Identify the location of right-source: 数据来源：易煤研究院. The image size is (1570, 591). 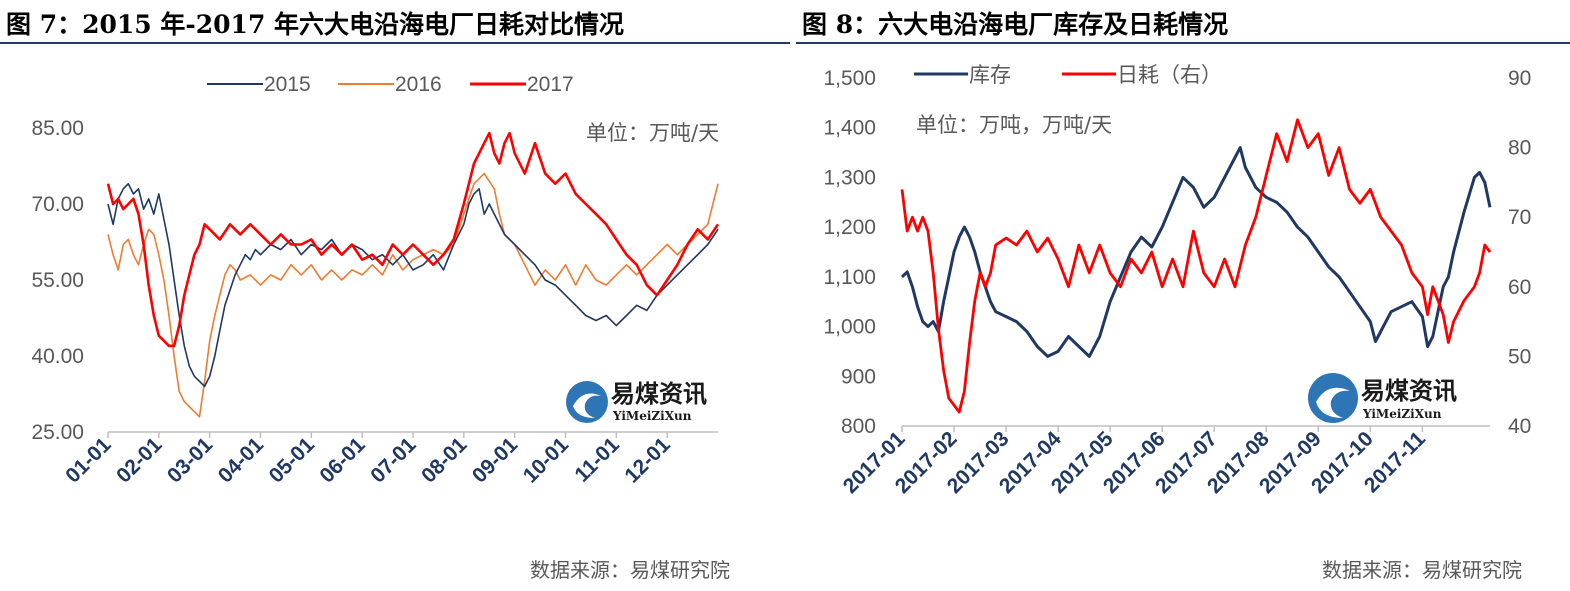
(1422, 570).